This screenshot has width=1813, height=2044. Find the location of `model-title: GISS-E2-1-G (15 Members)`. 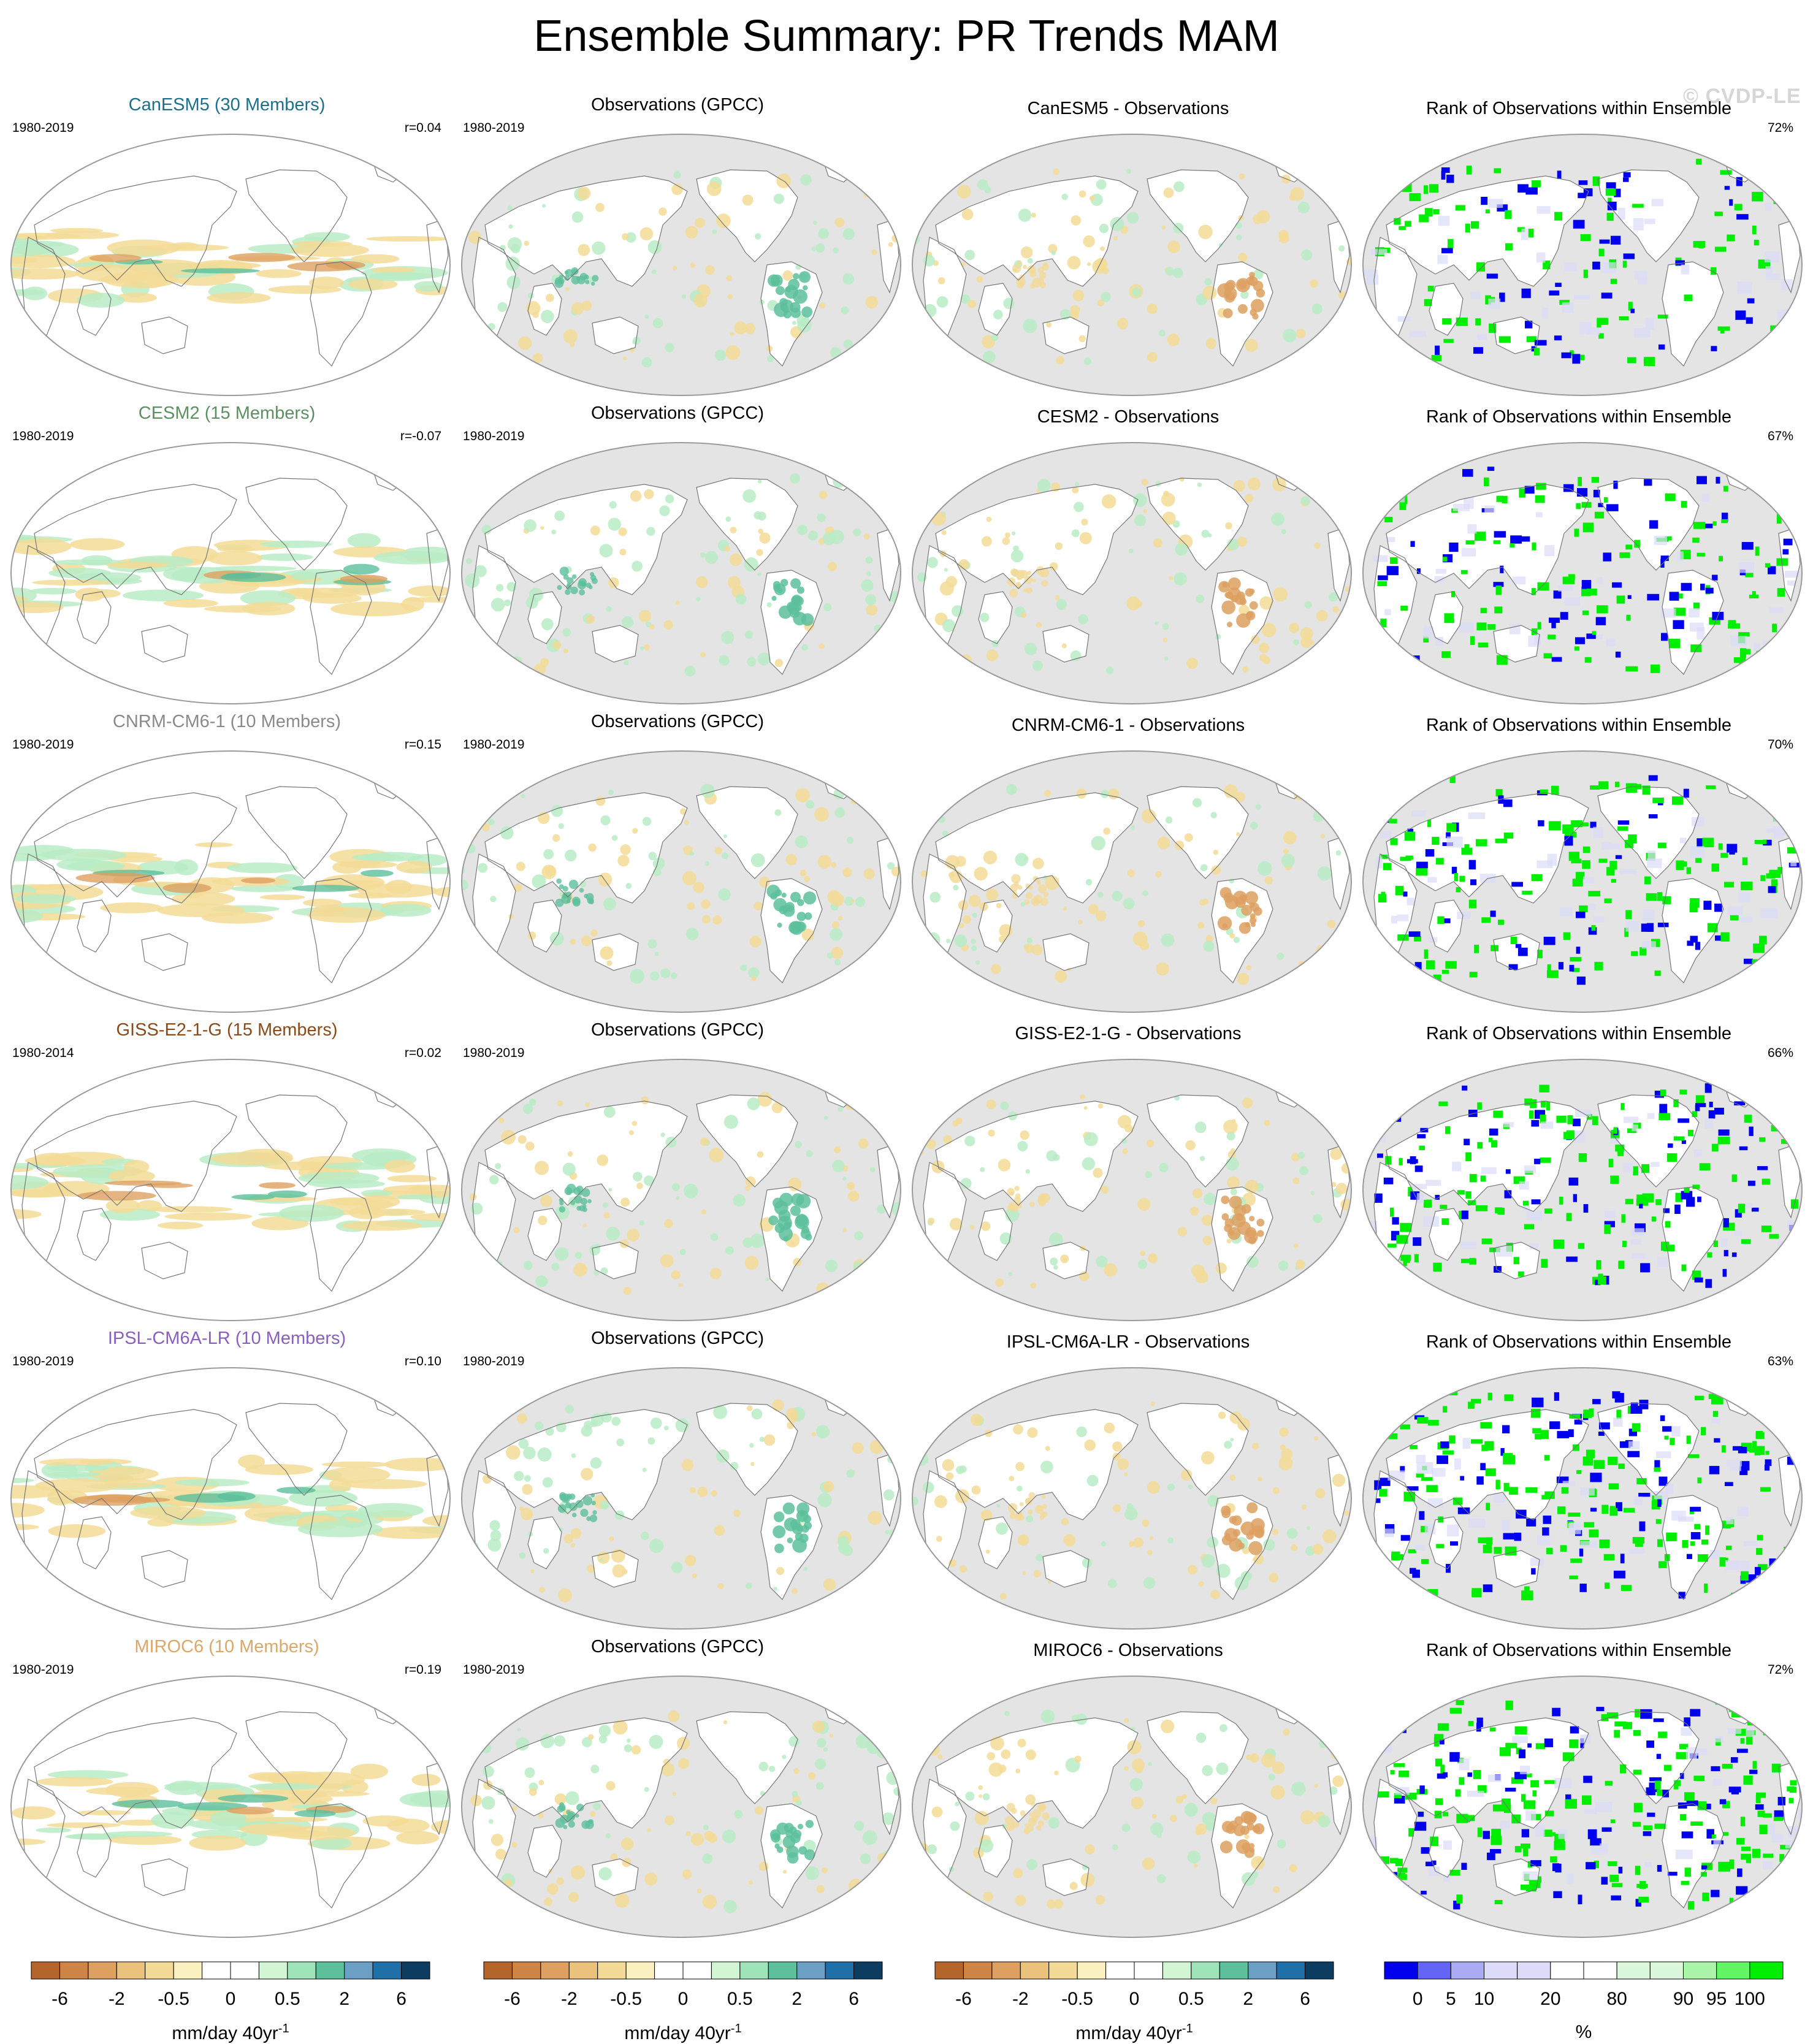

model-title: GISS-E2-1-G (15 Members) is located at coordinates (227, 1030).